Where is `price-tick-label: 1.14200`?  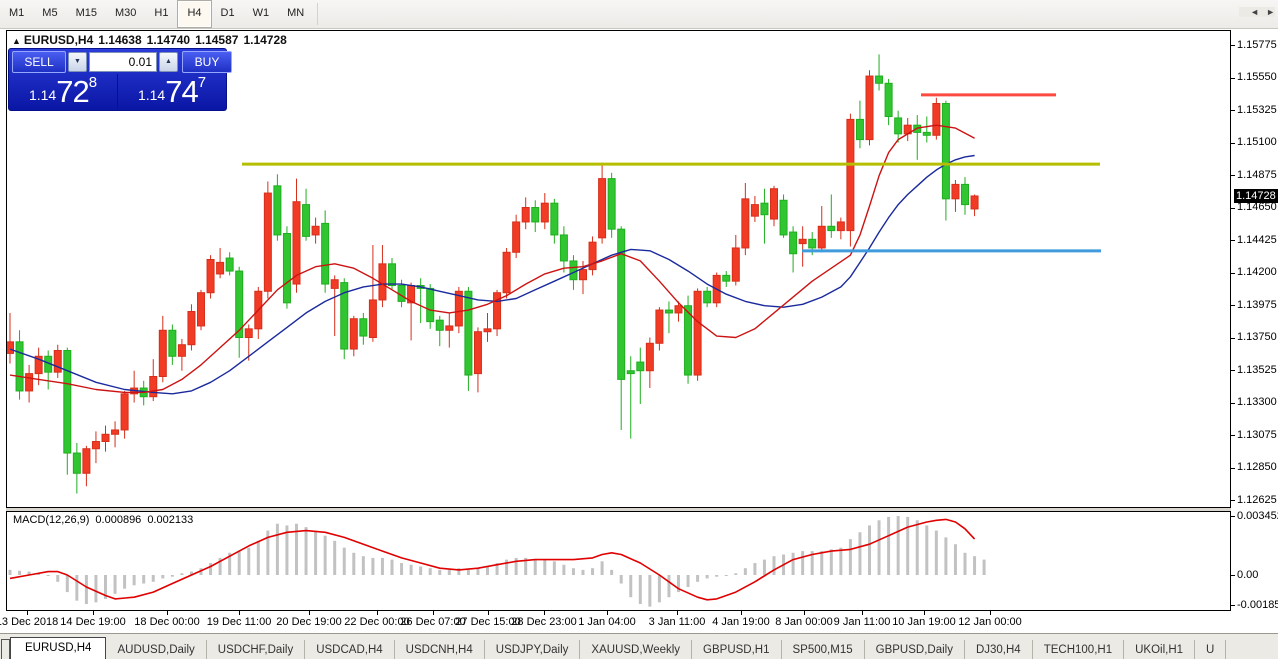
price-tick-label: 1.14200 is located at coordinates (1257, 272).